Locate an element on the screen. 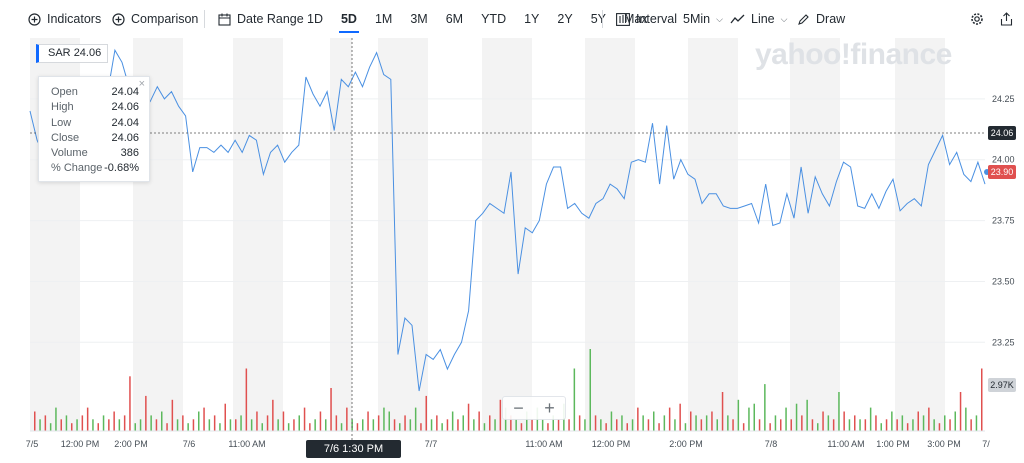  range-5y: 5Y is located at coordinates (598, 19).